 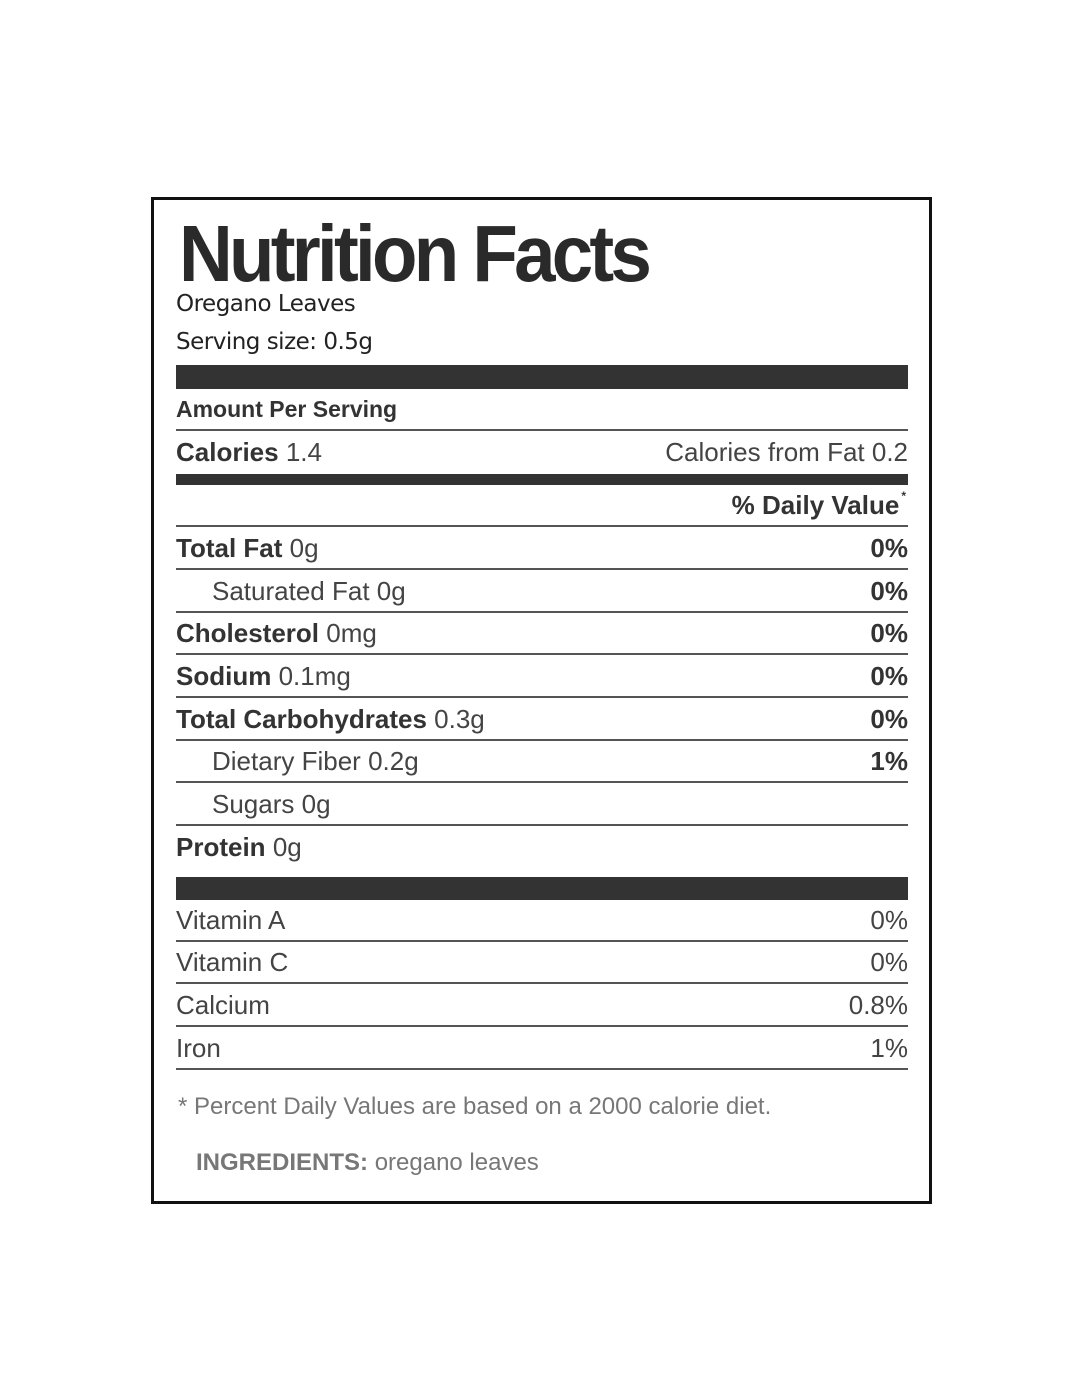 What do you see at coordinates (248, 633) in the screenshot?
I see `nutrient-label: Cholesterol` at bounding box center [248, 633].